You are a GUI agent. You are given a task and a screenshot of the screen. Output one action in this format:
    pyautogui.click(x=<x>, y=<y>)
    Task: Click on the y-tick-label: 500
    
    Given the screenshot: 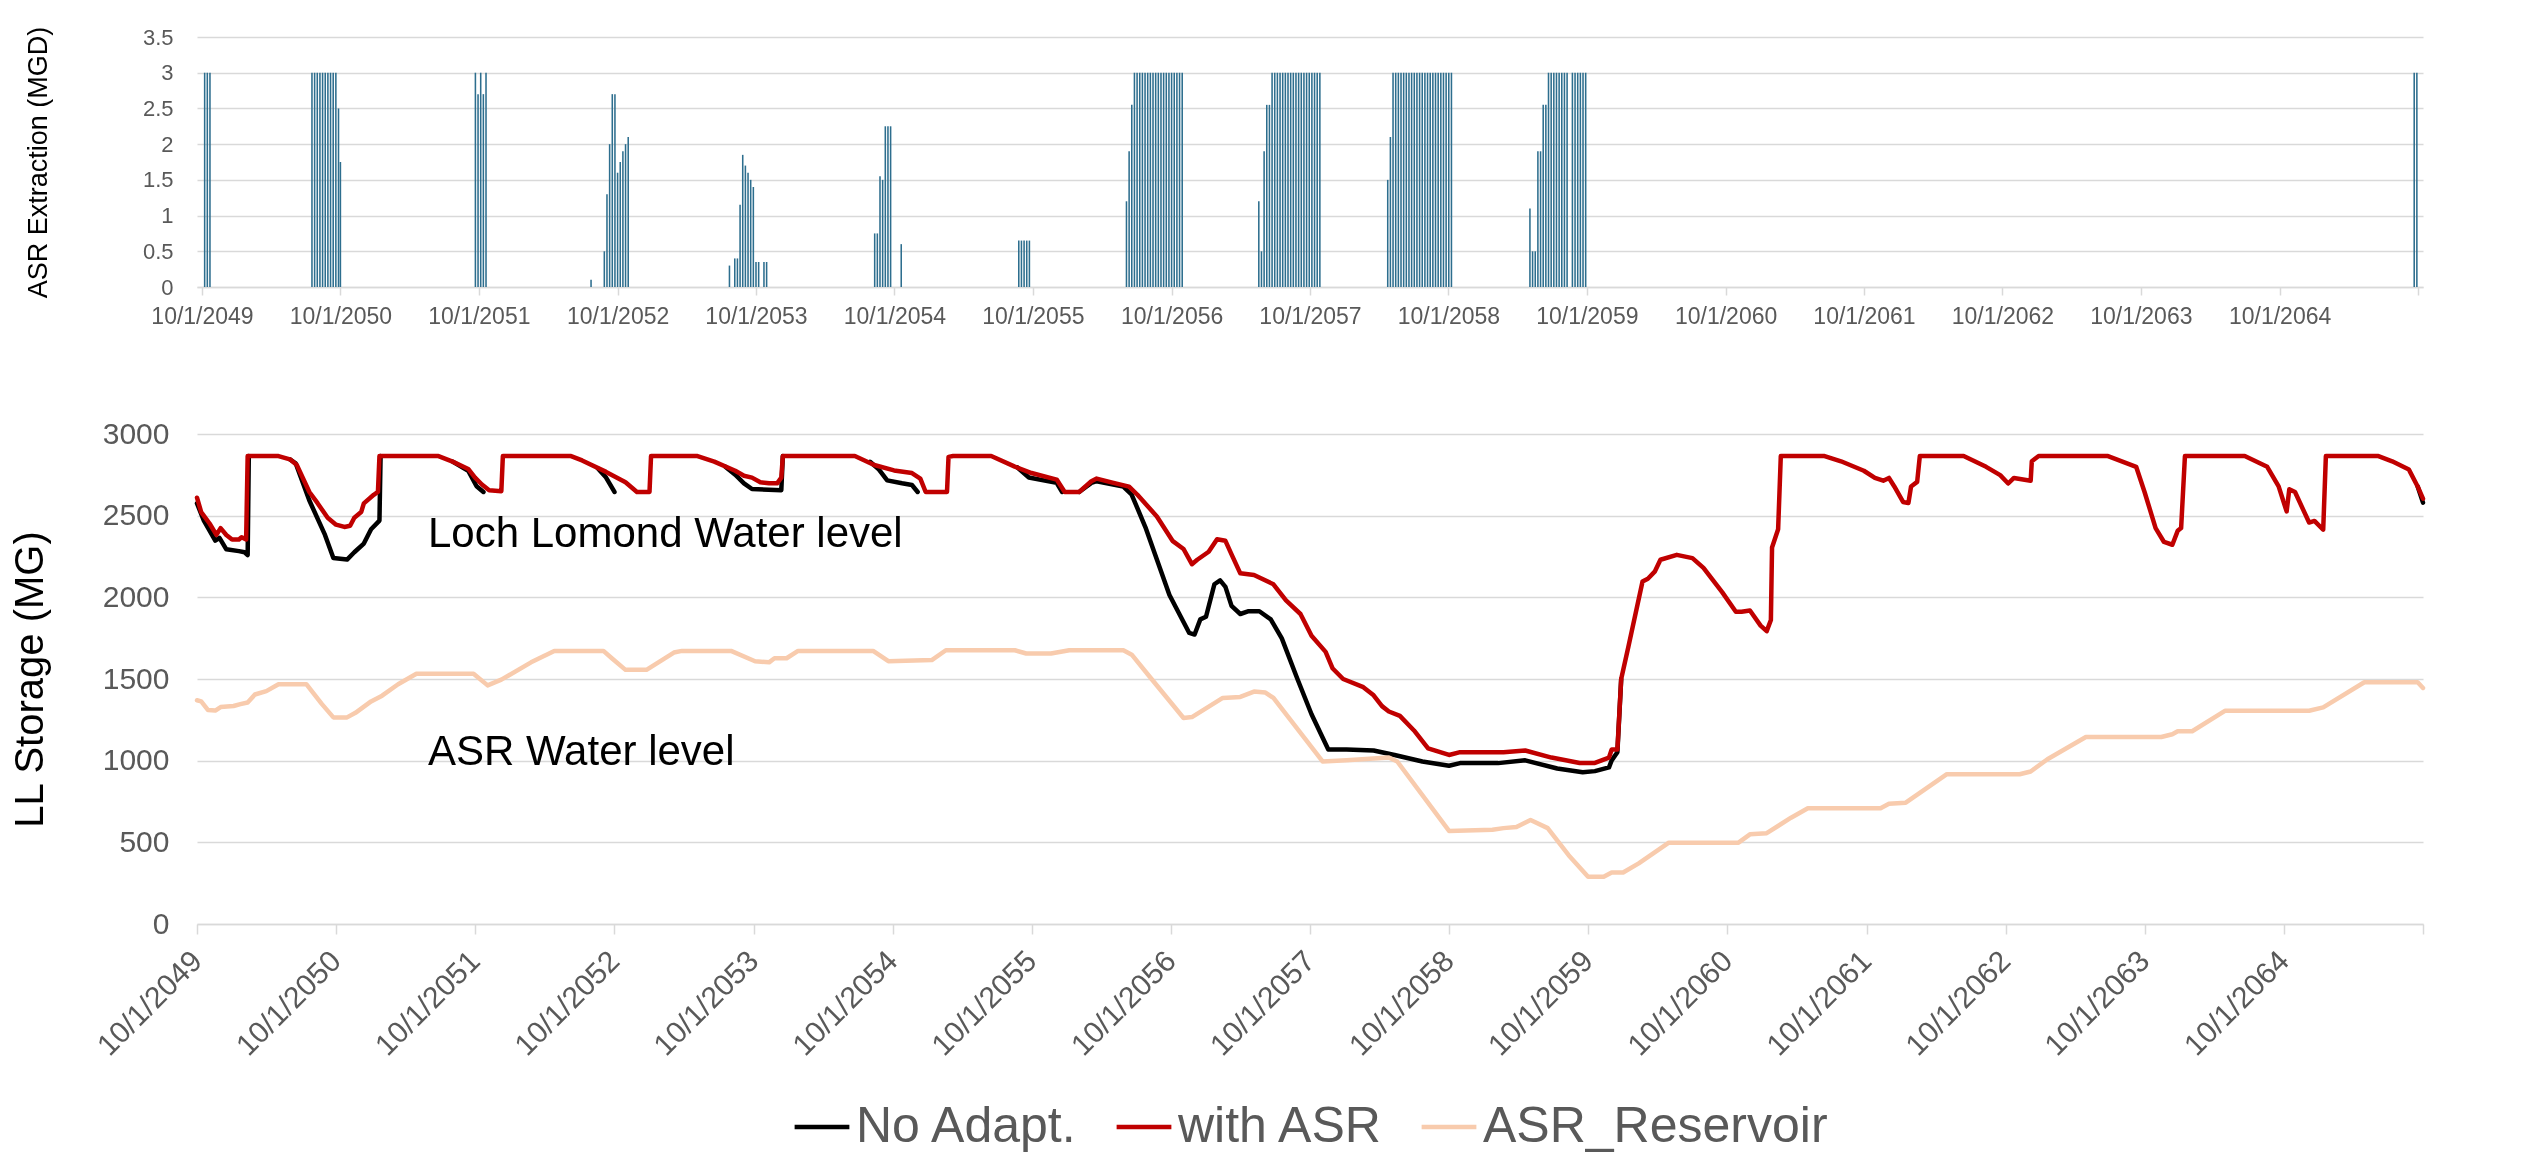 What is the action you would take?
    pyautogui.click(x=144, y=841)
    